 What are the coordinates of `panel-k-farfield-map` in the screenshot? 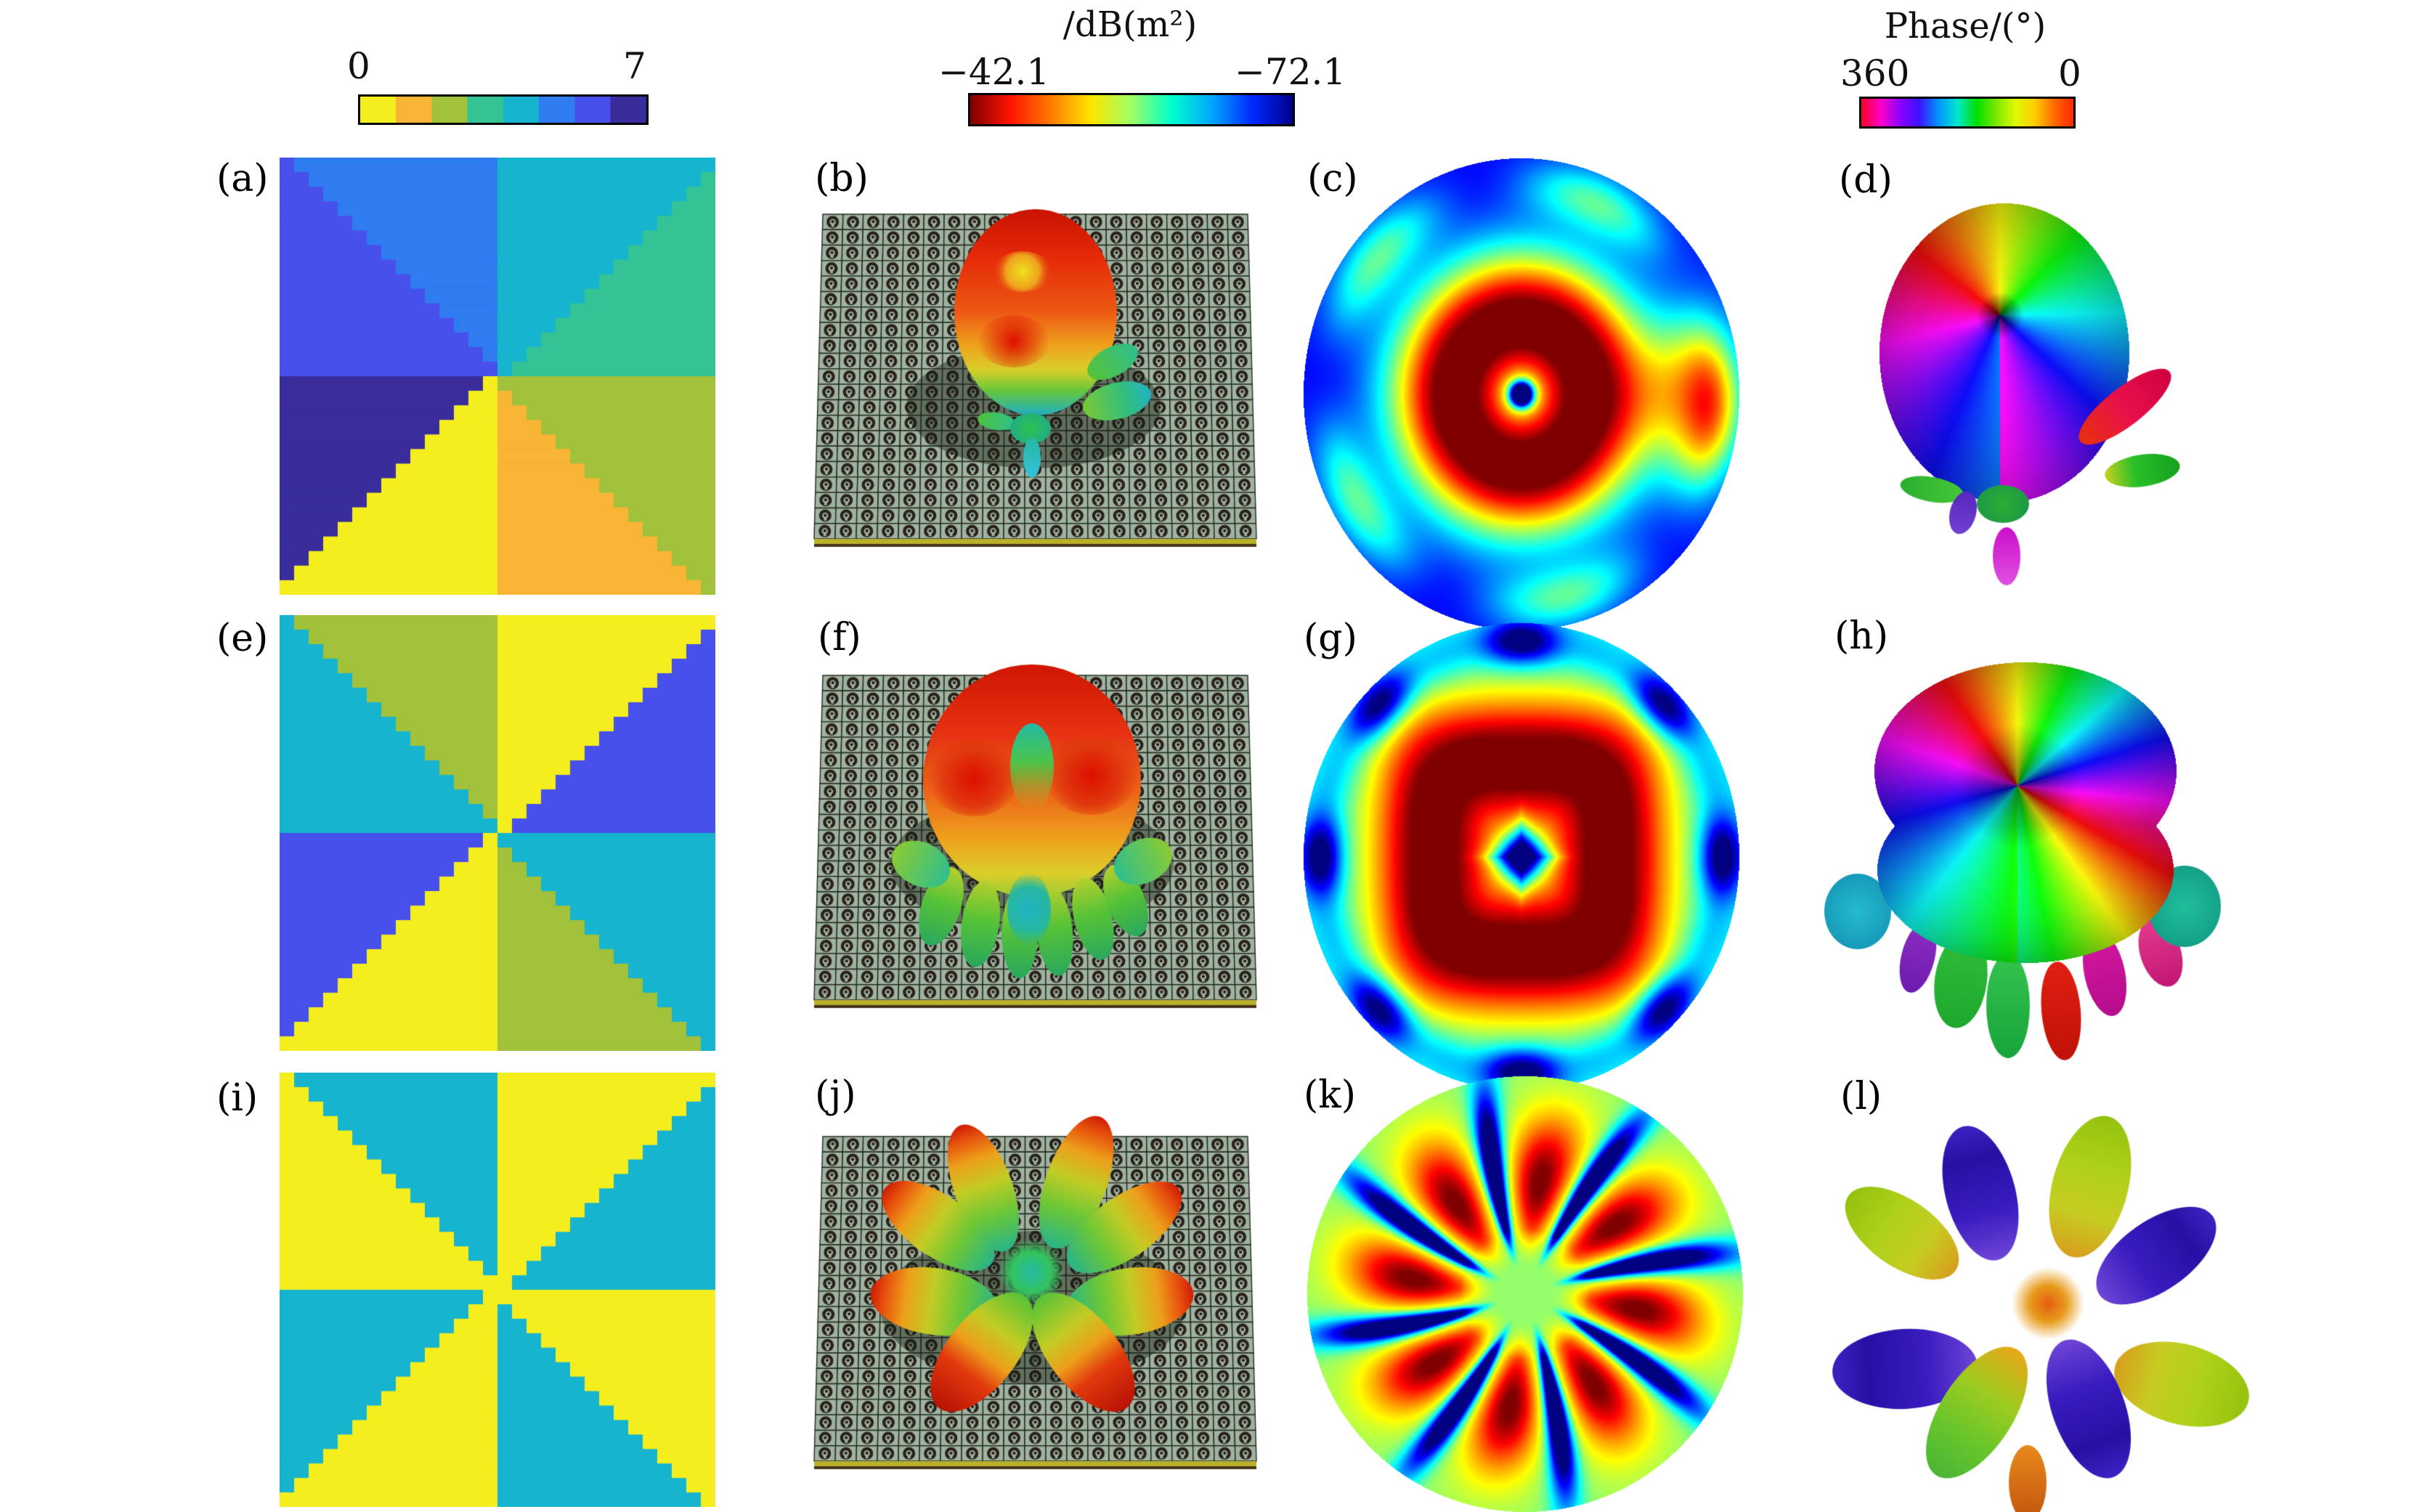 It's located at (1525, 1292).